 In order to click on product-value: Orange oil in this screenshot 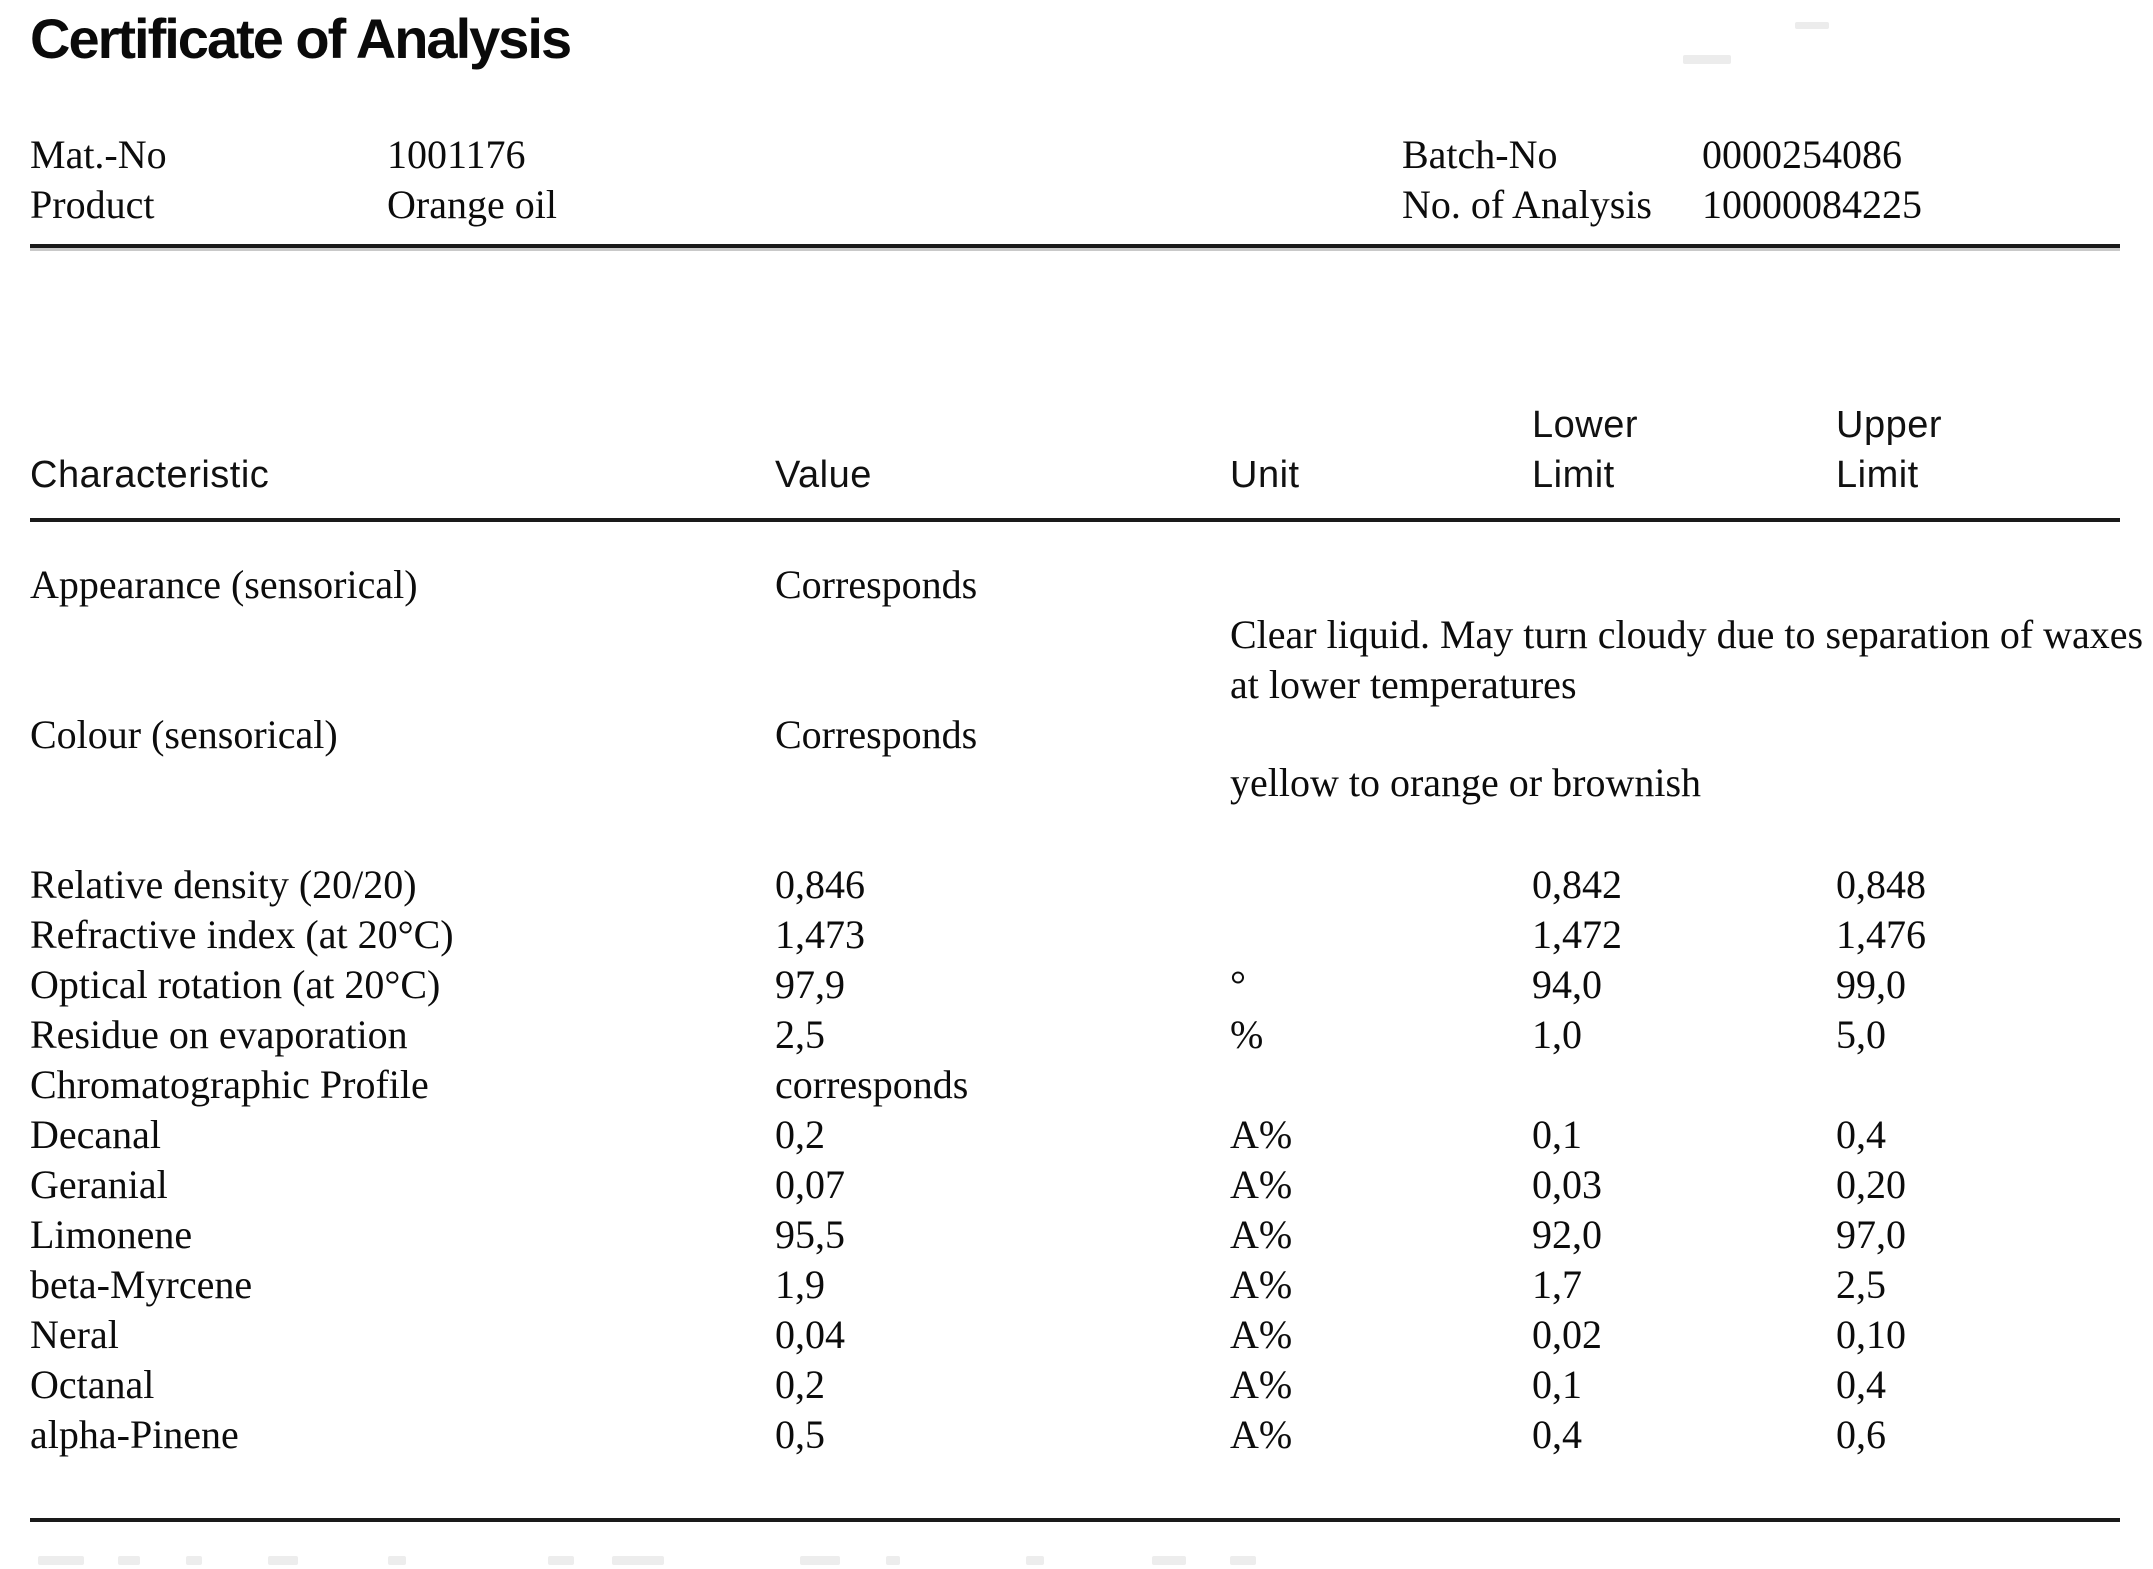, I will do `click(472, 204)`.